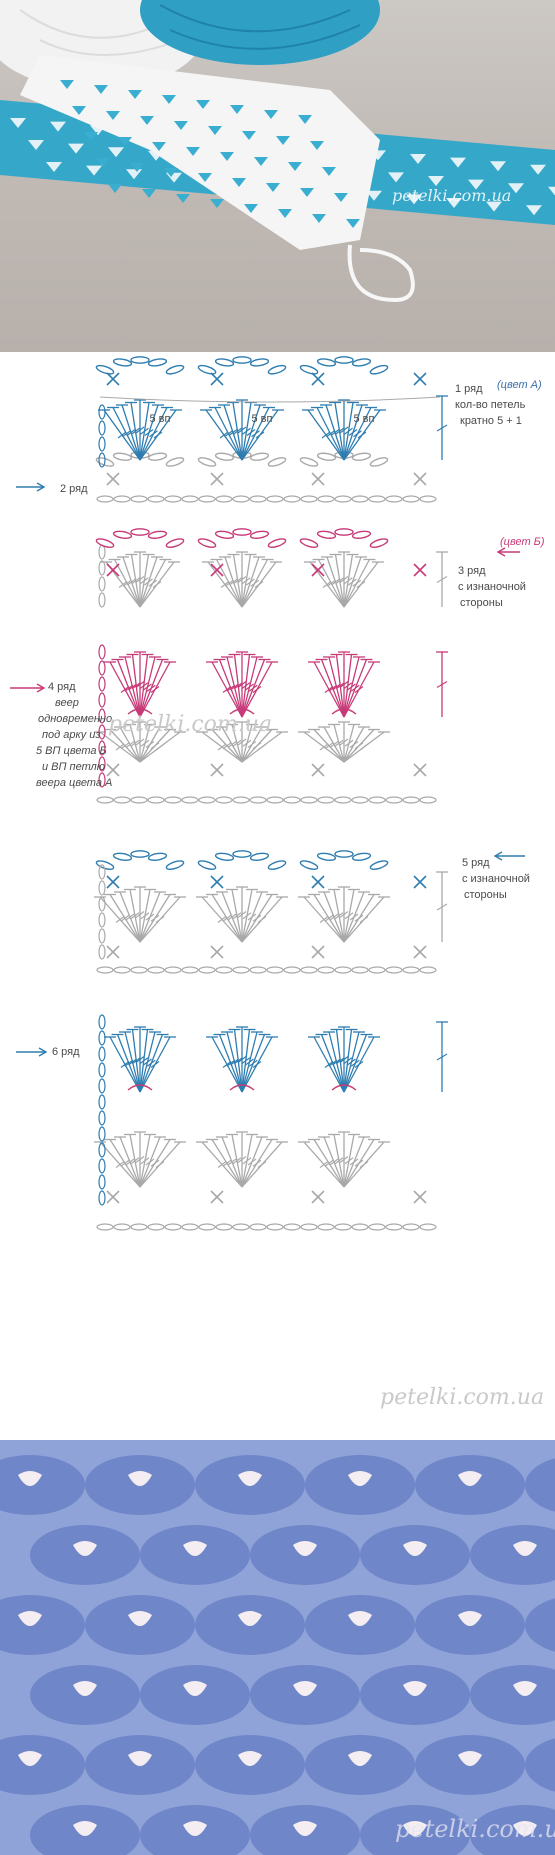 This screenshot has width=555, height=1855. I want to click on row6-arrow, so click(32, 1052).